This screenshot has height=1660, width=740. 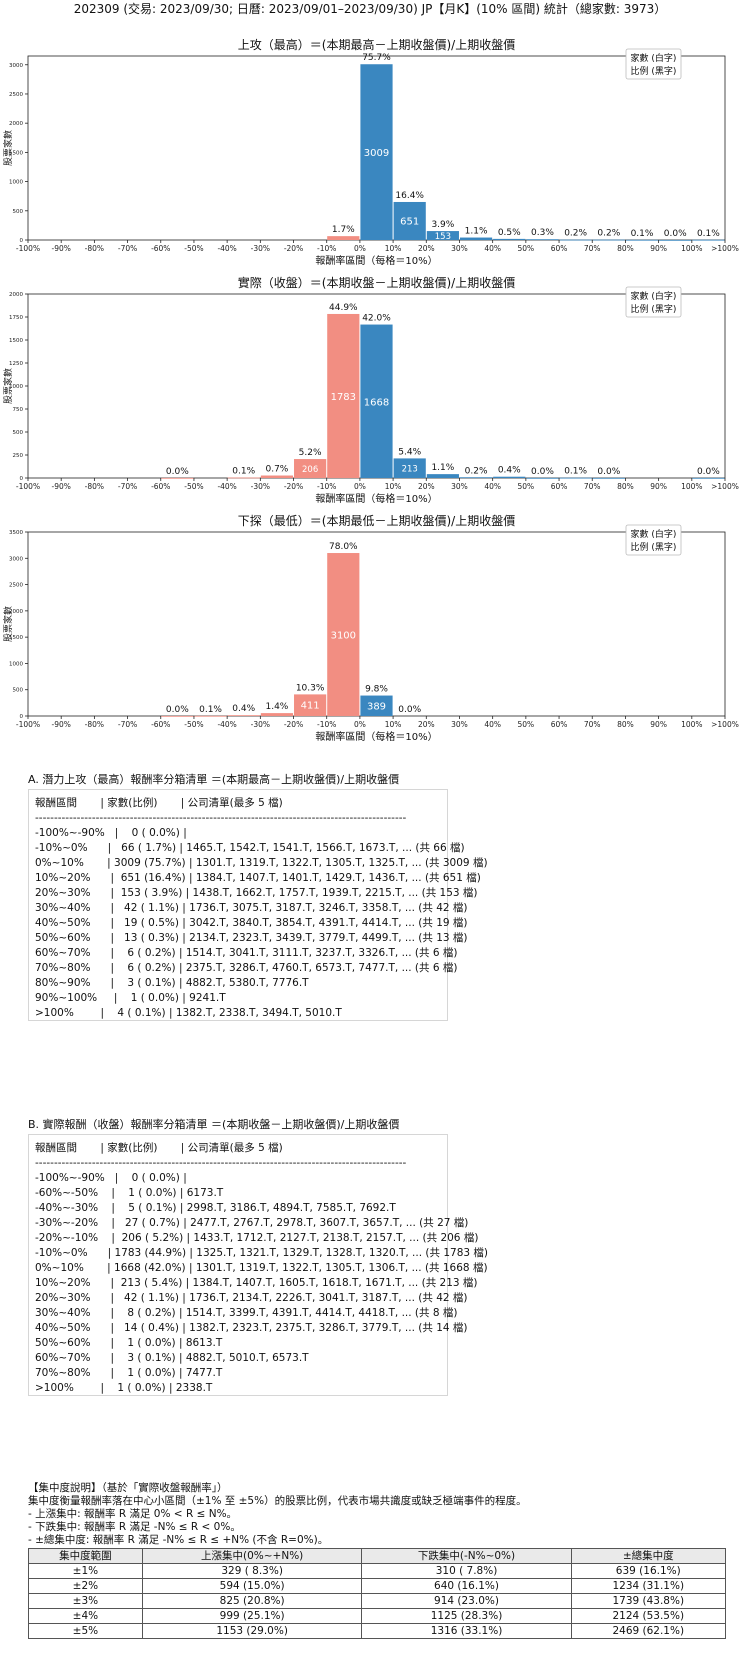 What do you see at coordinates (466, 1586) in the screenshot?
I see `table-cell: 640 (16.1%)` at bounding box center [466, 1586].